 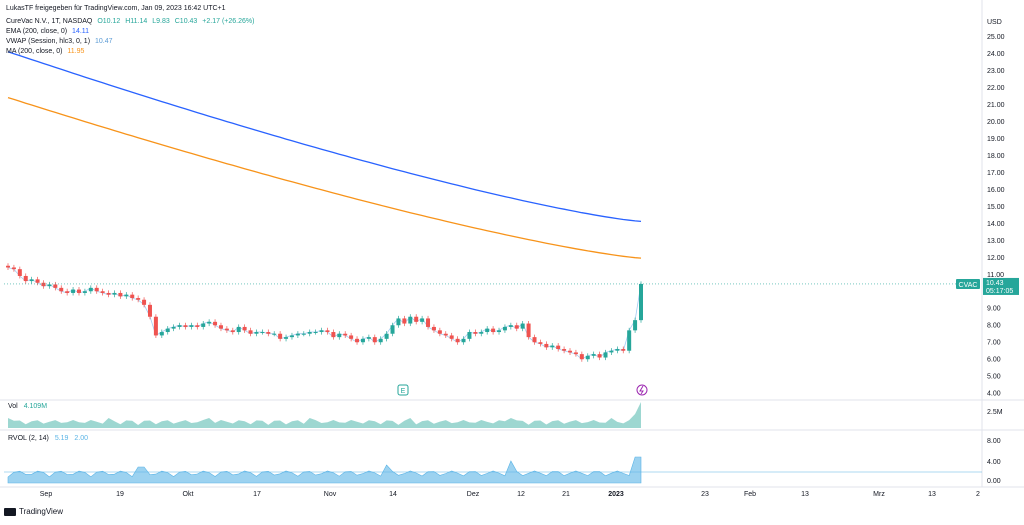 What do you see at coordinates (136, 21) in the screenshot?
I see `ohlc-high: H11.14` at bounding box center [136, 21].